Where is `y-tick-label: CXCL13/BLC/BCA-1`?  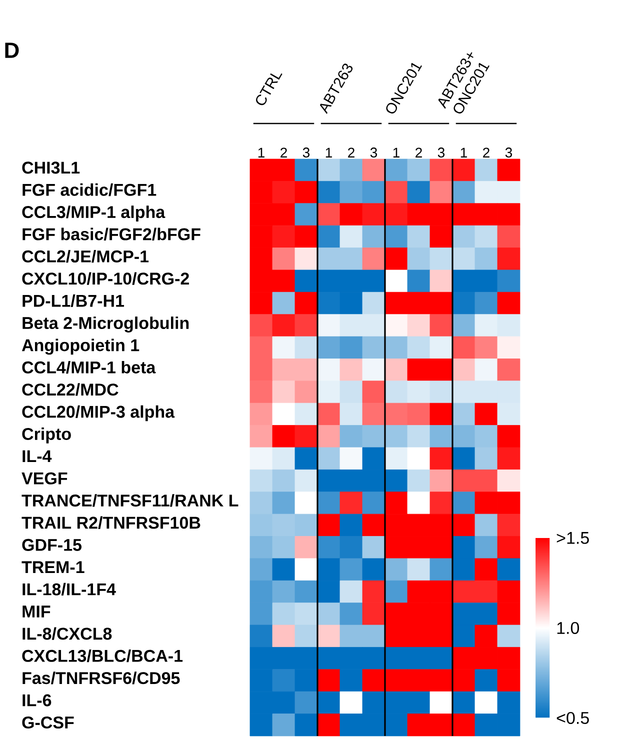
y-tick-label: CXCL13/BLC/BCA-1 is located at coordinates (102, 655).